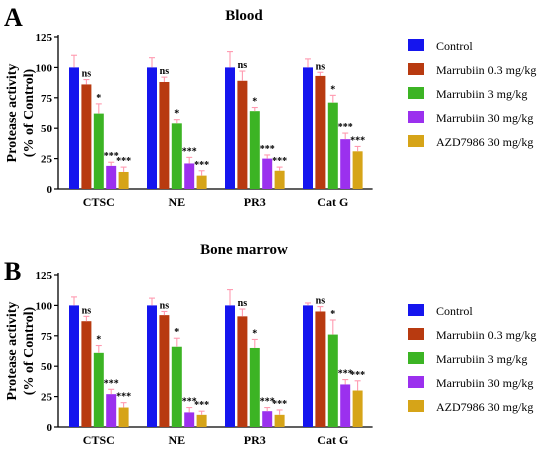 This screenshot has width=550, height=453. Describe the element at coordinates (12, 351) in the screenshot. I see `panel-b-ylabel-line1: Protease activity` at that location.